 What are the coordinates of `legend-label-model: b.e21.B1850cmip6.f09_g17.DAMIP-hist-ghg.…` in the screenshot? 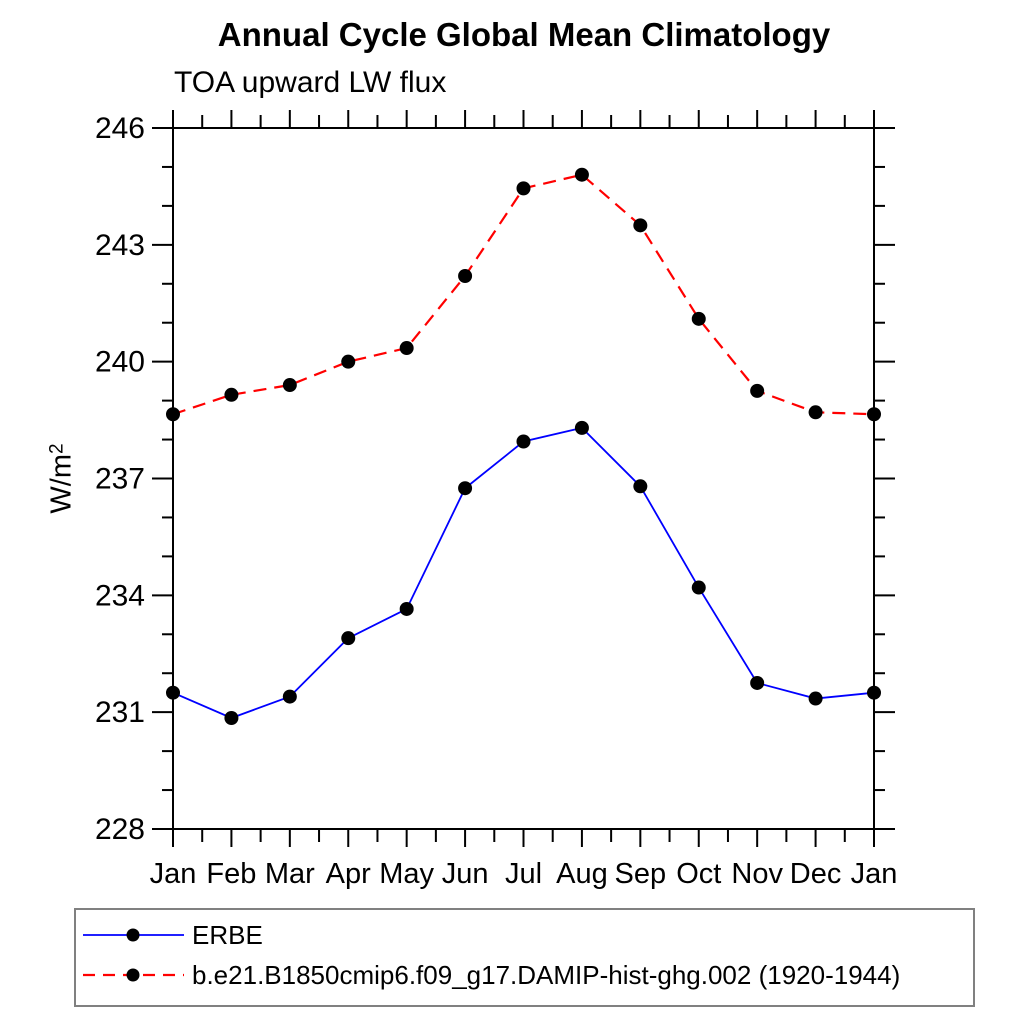 It's located at (546, 974).